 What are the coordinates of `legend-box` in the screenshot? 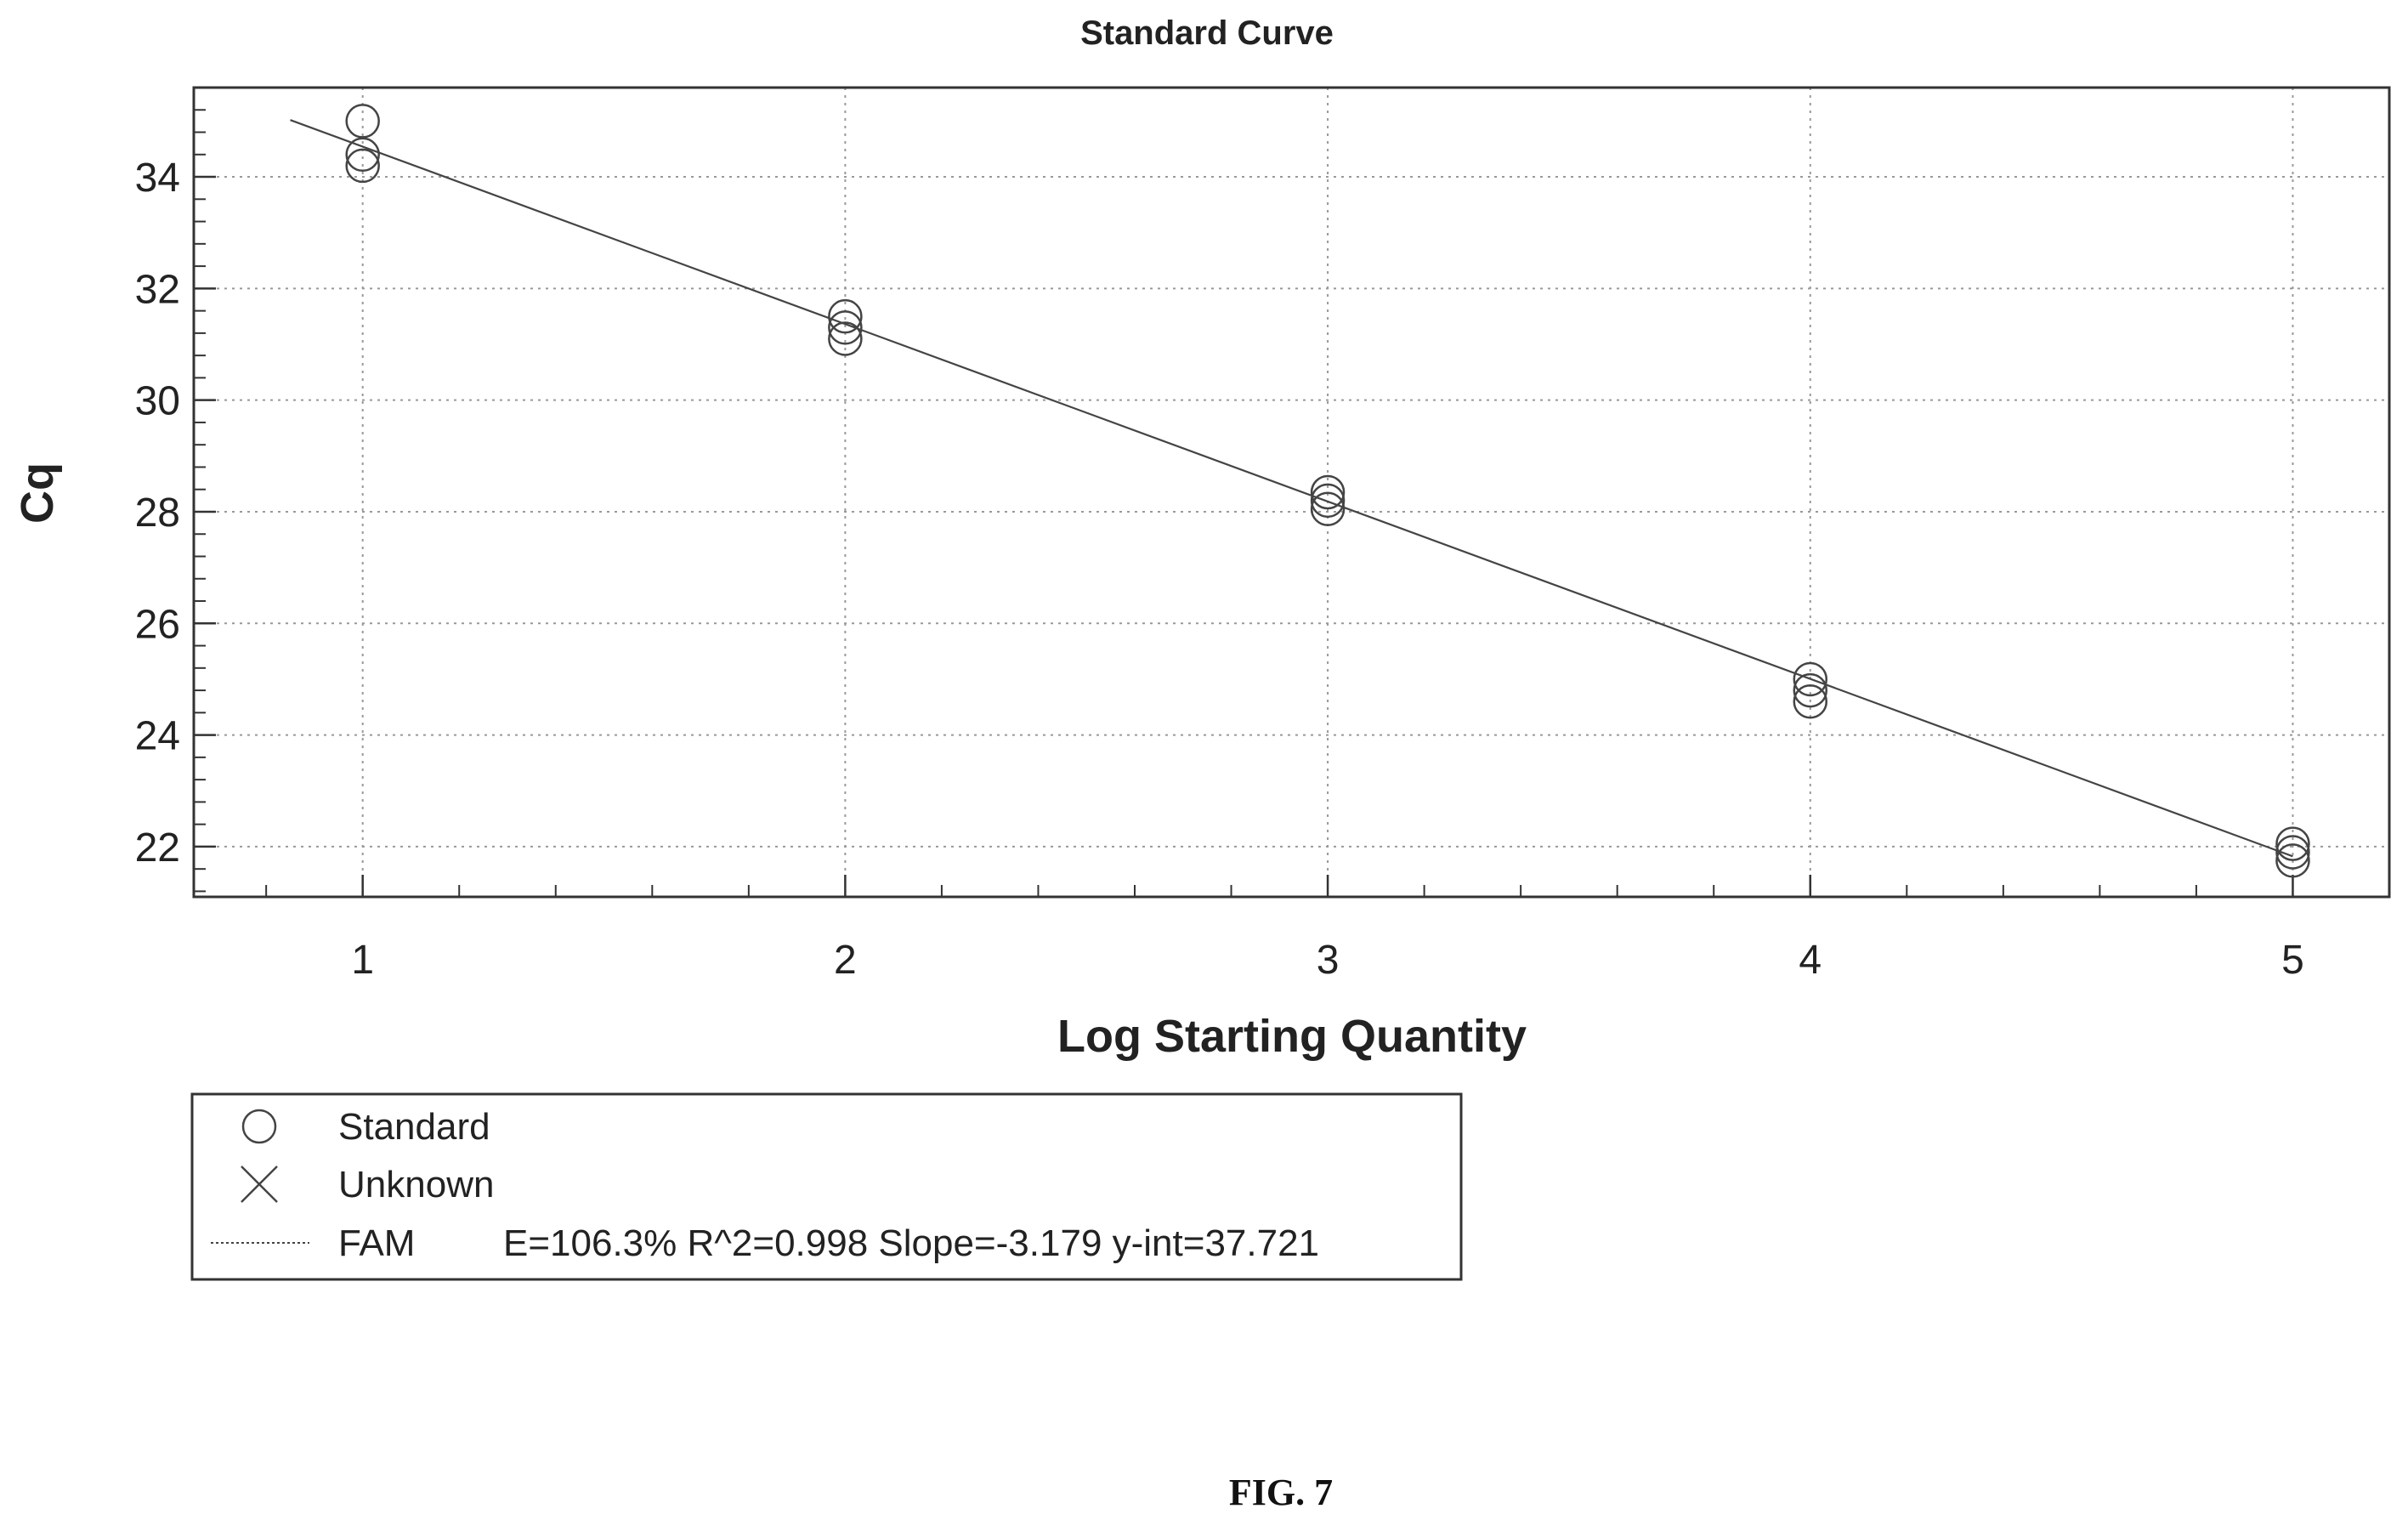 It's located at (827, 1186).